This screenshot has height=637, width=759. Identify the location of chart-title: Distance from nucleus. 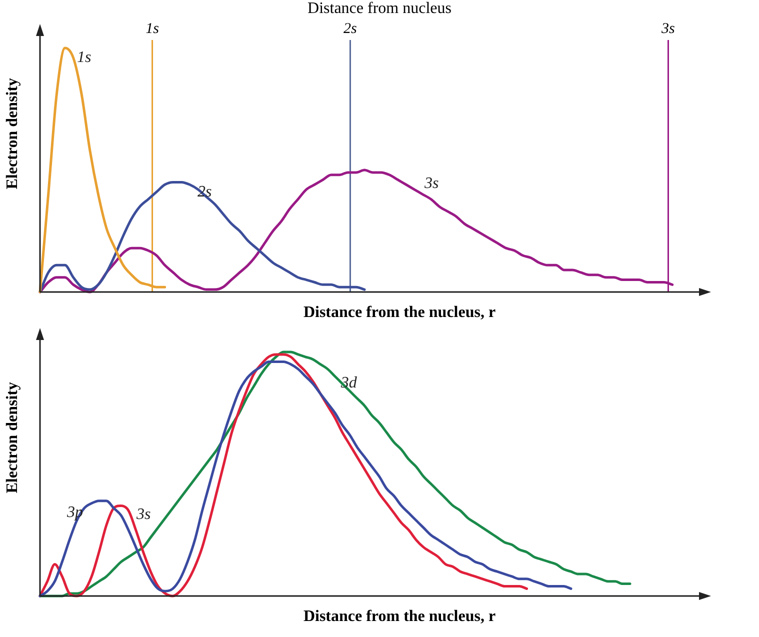
(379, 9).